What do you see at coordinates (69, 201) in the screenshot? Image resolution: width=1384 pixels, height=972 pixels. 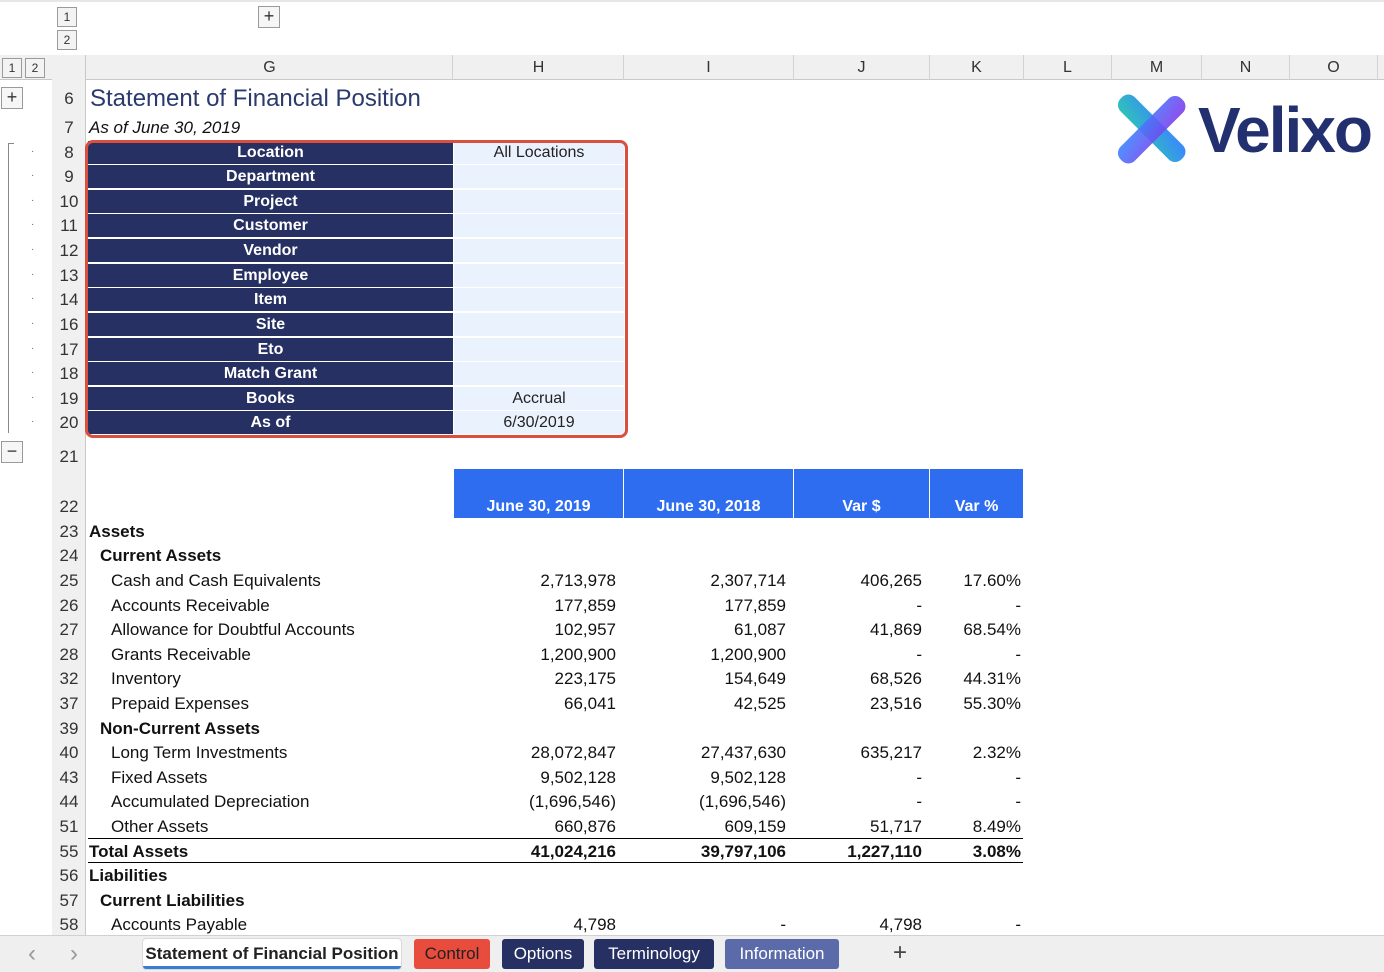 I see `row-number-10: 10` at bounding box center [69, 201].